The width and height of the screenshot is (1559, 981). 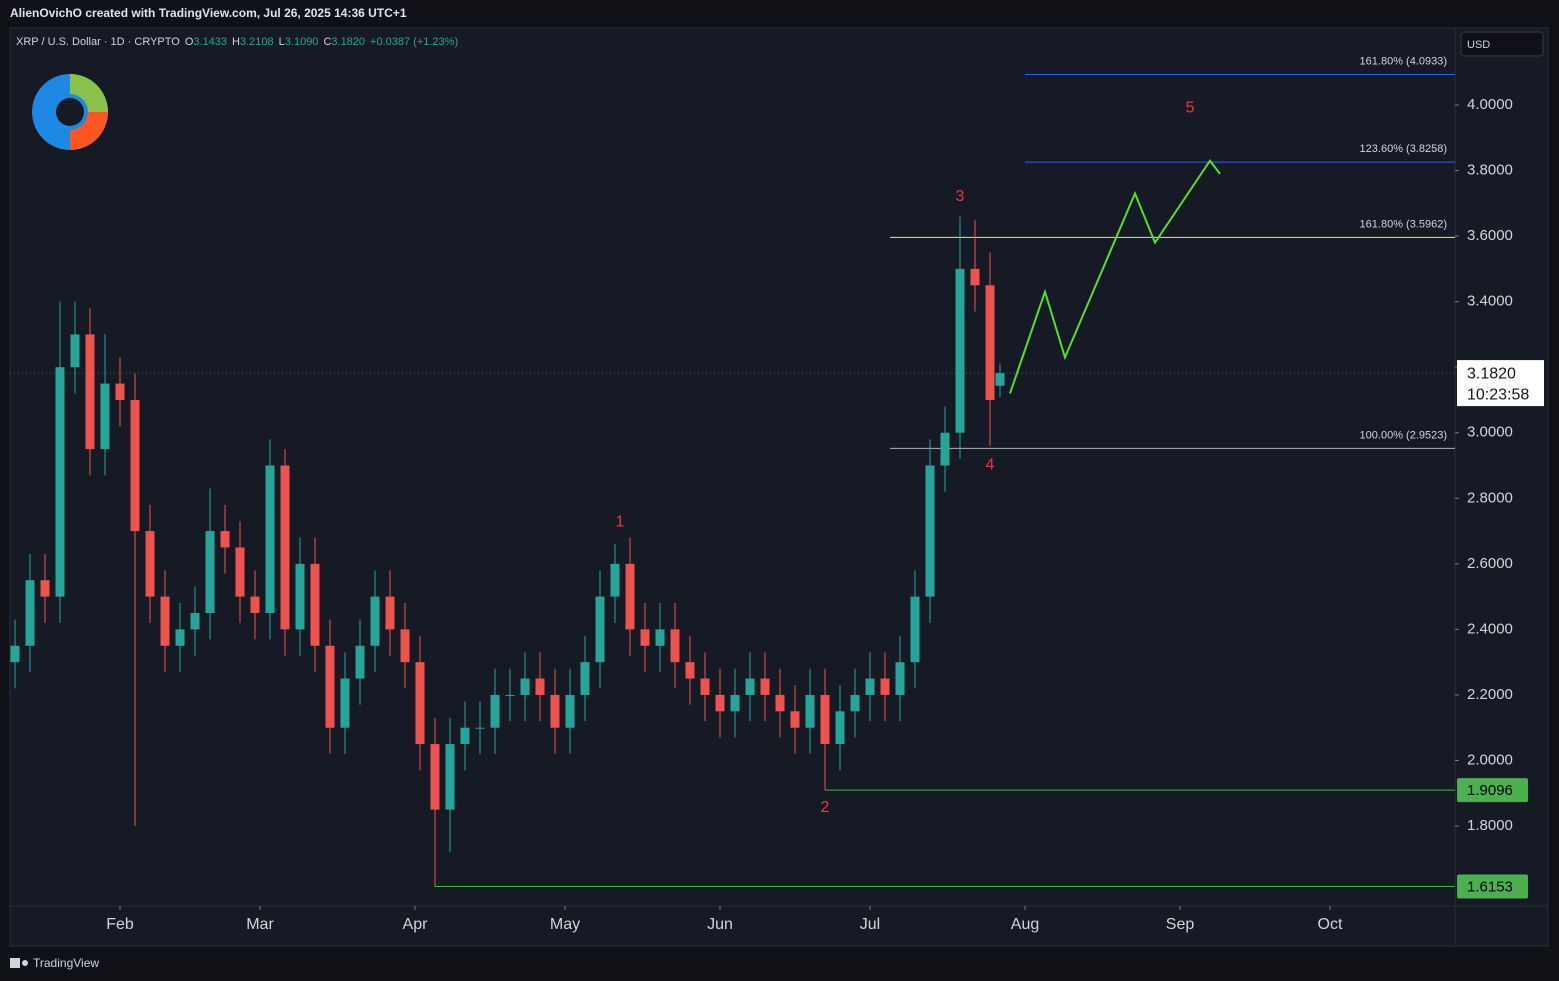 What do you see at coordinates (1403, 61) in the screenshot?
I see `fib-label: 161.80% (4.0933)` at bounding box center [1403, 61].